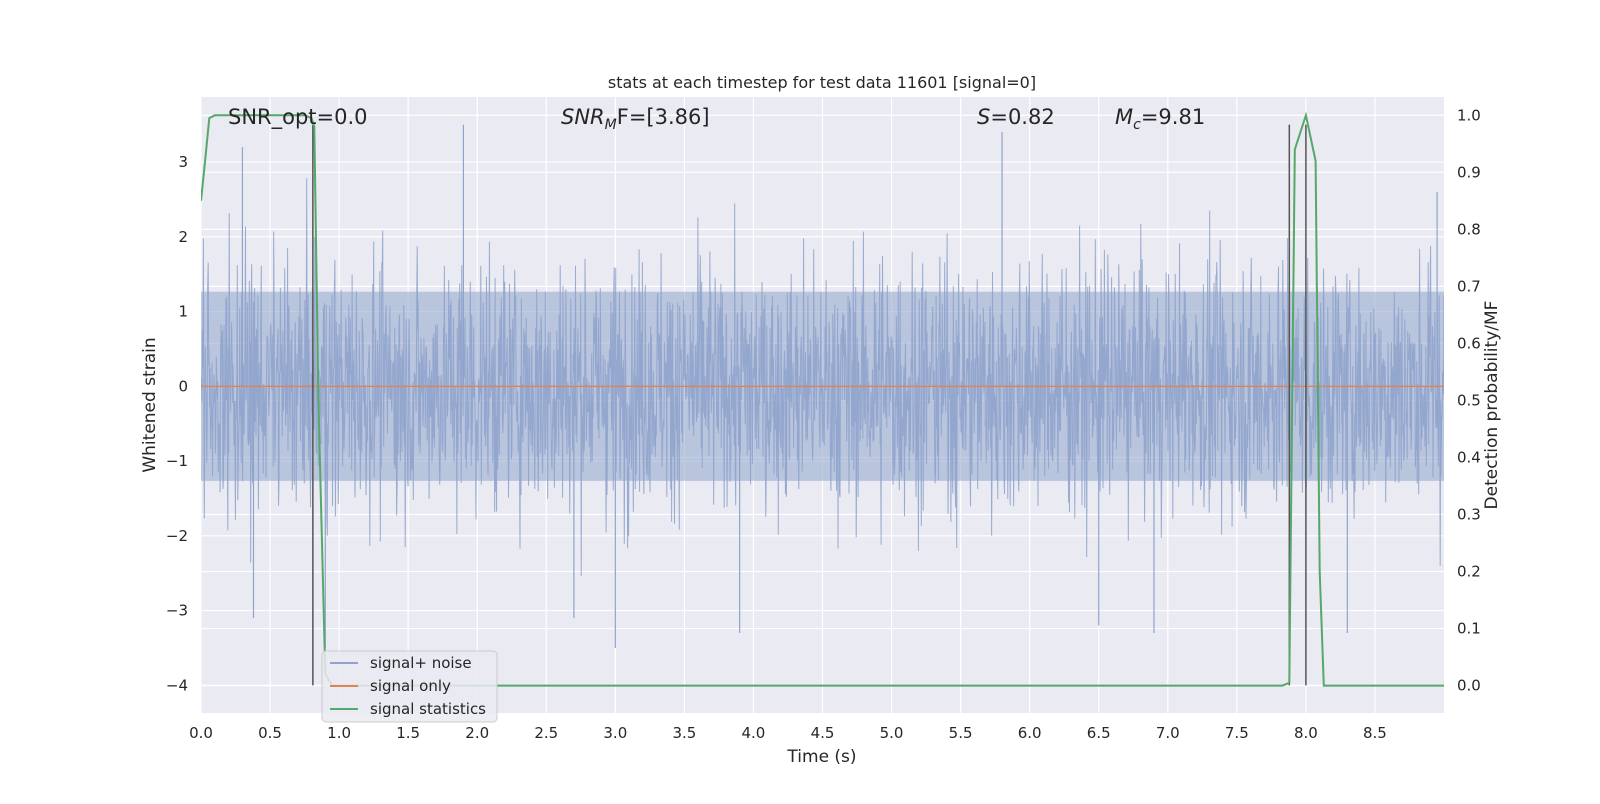  What do you see at coordinates (1469, 286) in the screenshot?
I see `y-tick-label-right: 0.7` at bounding box center [1469, 286].